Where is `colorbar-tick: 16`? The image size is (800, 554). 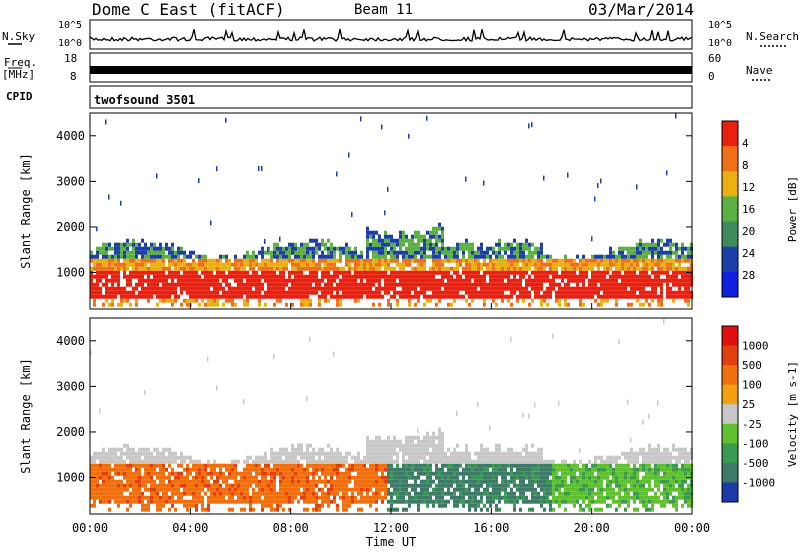
colorbar-tick: 16 is located at coordinates (748, 209).